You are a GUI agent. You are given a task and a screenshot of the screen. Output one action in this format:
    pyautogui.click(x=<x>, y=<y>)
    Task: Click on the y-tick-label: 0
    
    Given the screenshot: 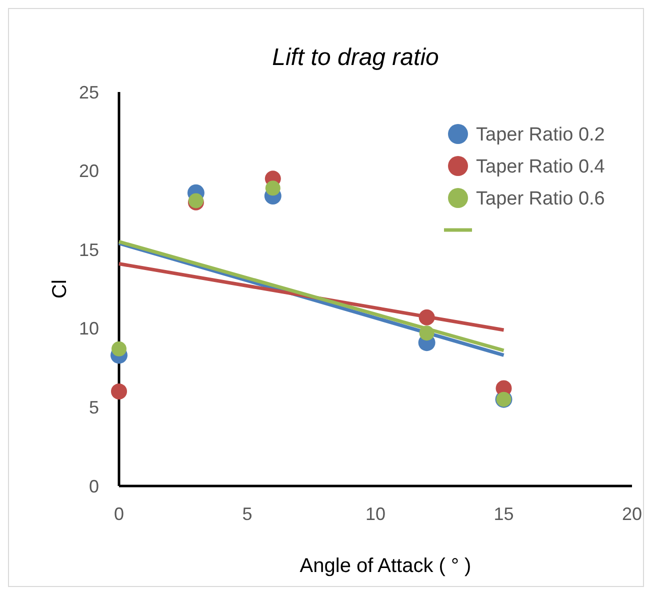 What is the action you would take?
    pyautogui.click(x=93, y=486)
    